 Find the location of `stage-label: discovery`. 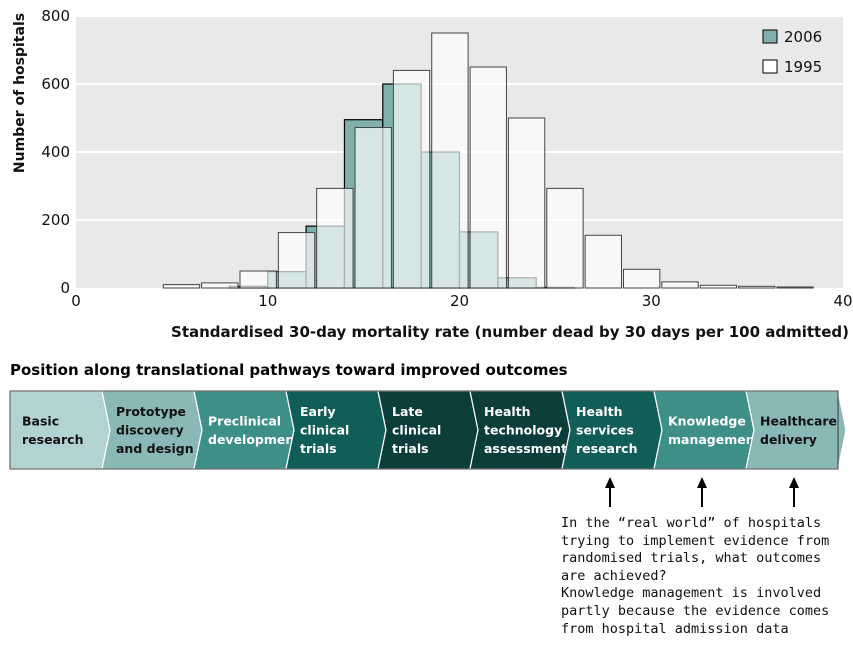

stage-label: discovery is located at coordinates (150, 430).